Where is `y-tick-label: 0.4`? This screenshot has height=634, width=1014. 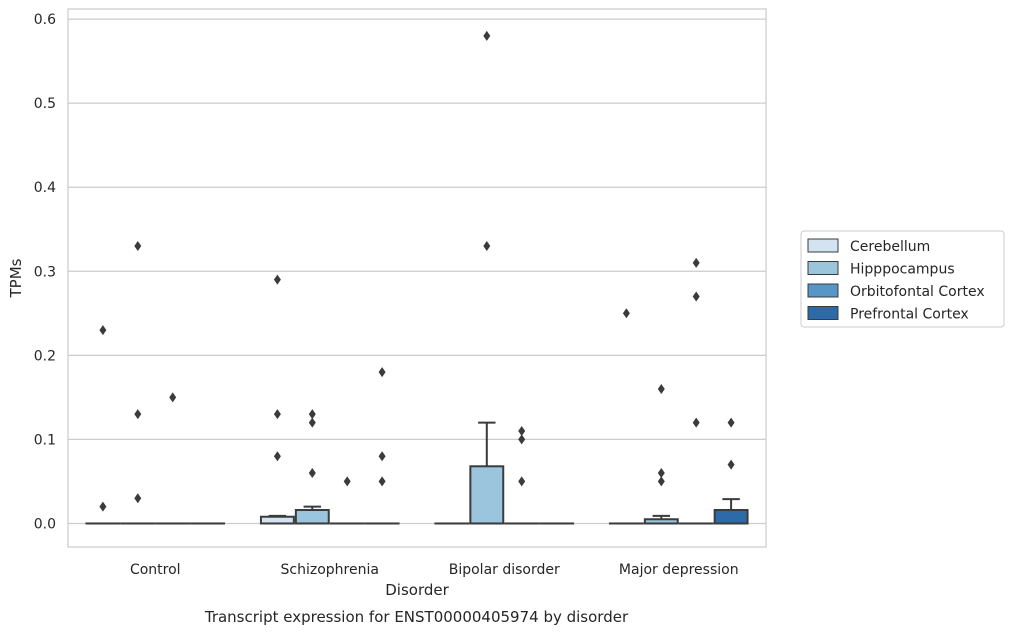 y-tick-label: 0.4 is located at coordinates (45, 188).